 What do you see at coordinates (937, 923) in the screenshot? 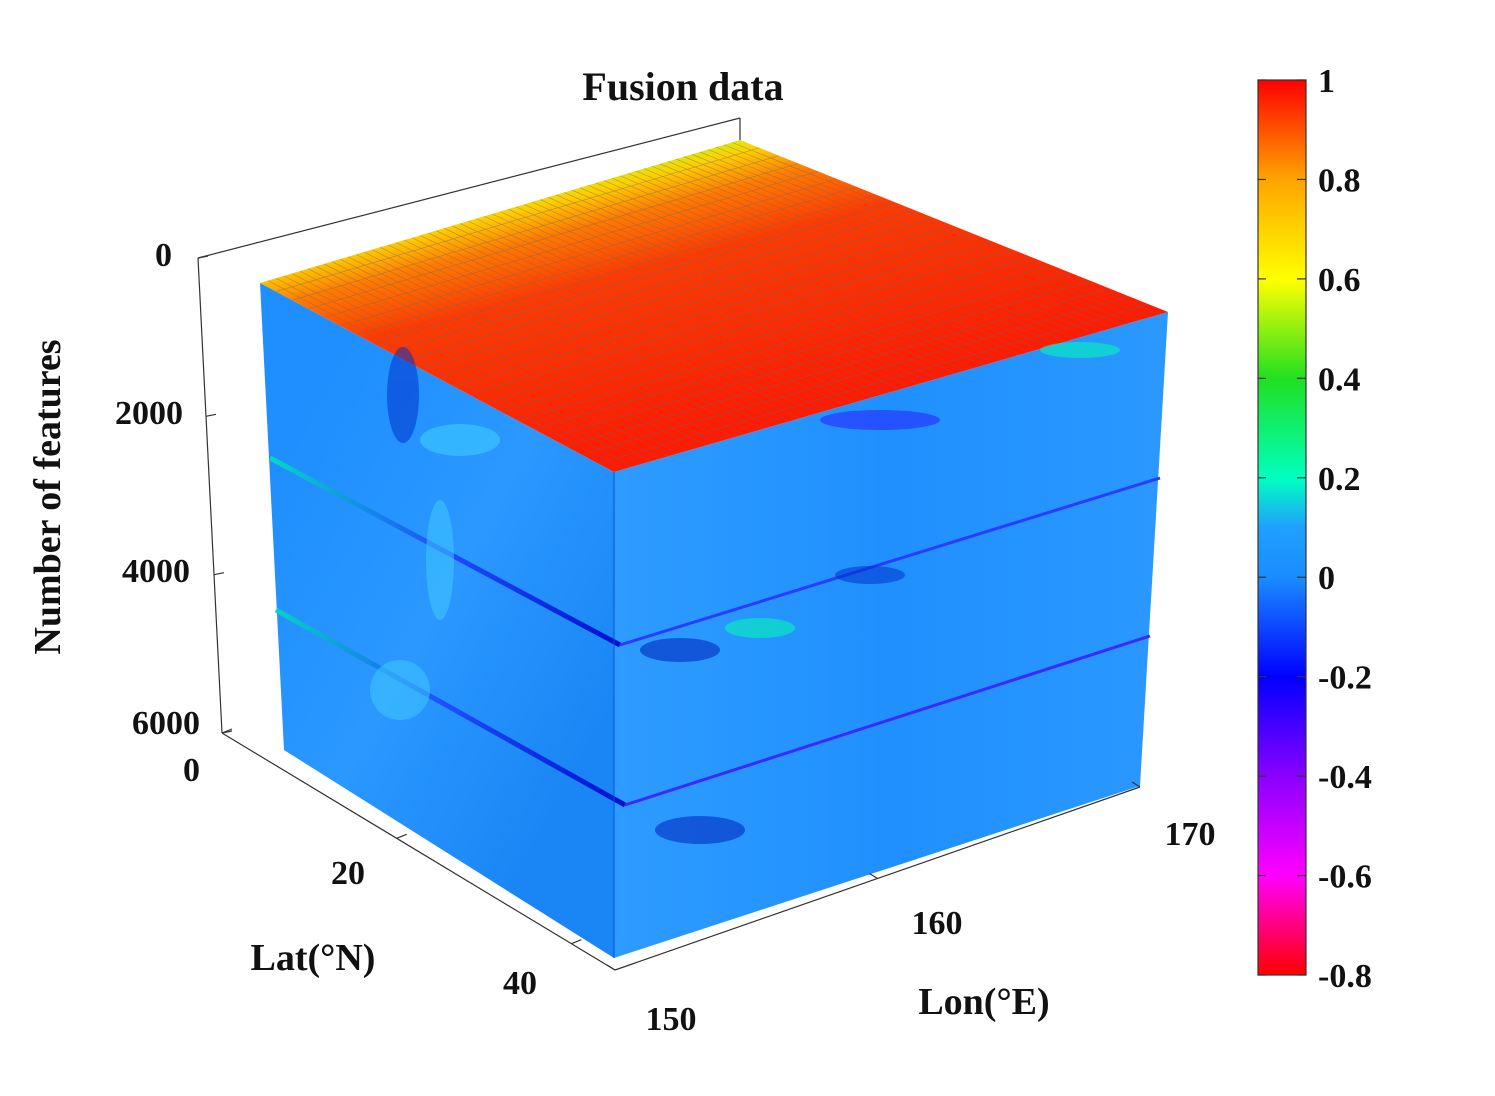
I see `lon-tick-label: 160` at bounding box center [937, 923].